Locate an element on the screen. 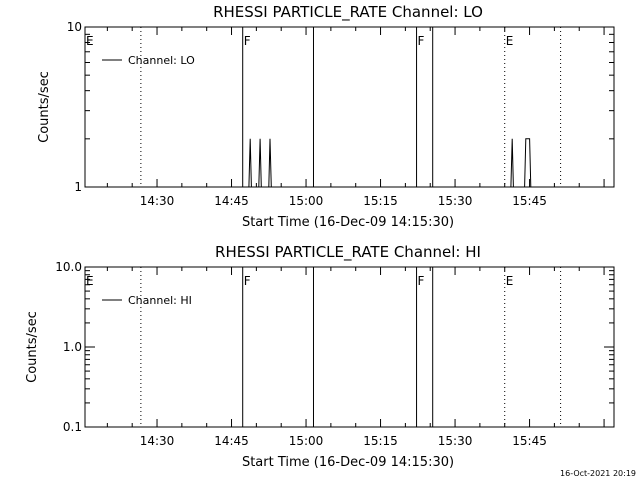 The image size is (640, 480). hi-panel-title: RHESSI PARTICLE_RATE Channel: HI is located at coordinates (348, 252).